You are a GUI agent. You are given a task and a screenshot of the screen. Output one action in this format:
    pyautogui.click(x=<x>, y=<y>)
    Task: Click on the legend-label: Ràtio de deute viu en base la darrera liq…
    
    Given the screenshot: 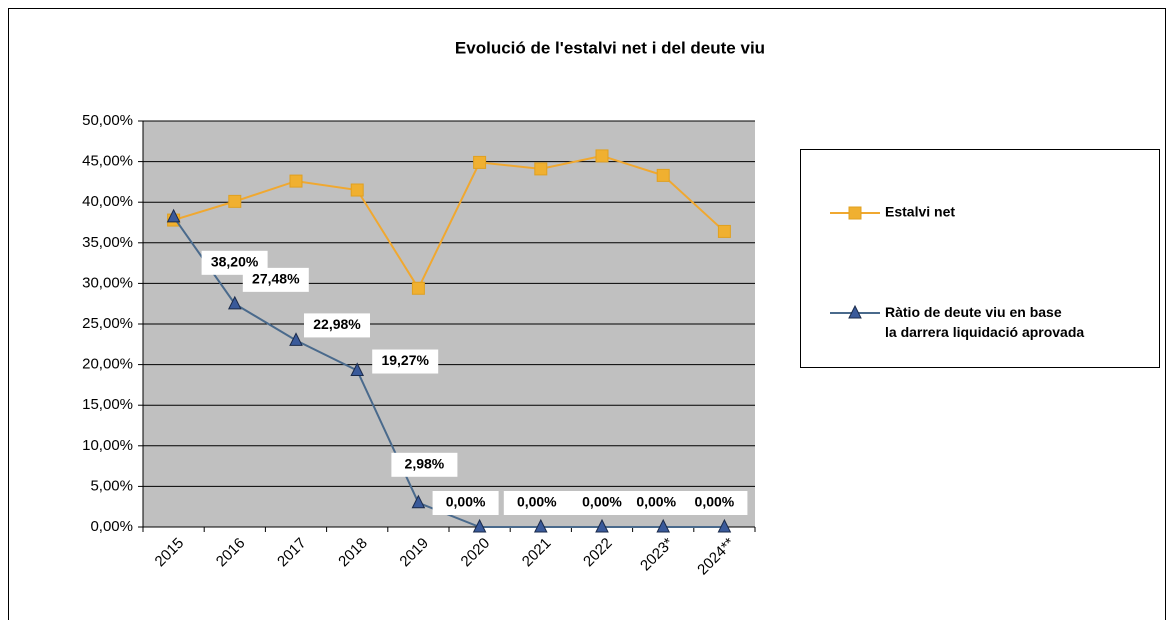 What is the action you would take?
    pyautogui.click(x=984, y=322)
    